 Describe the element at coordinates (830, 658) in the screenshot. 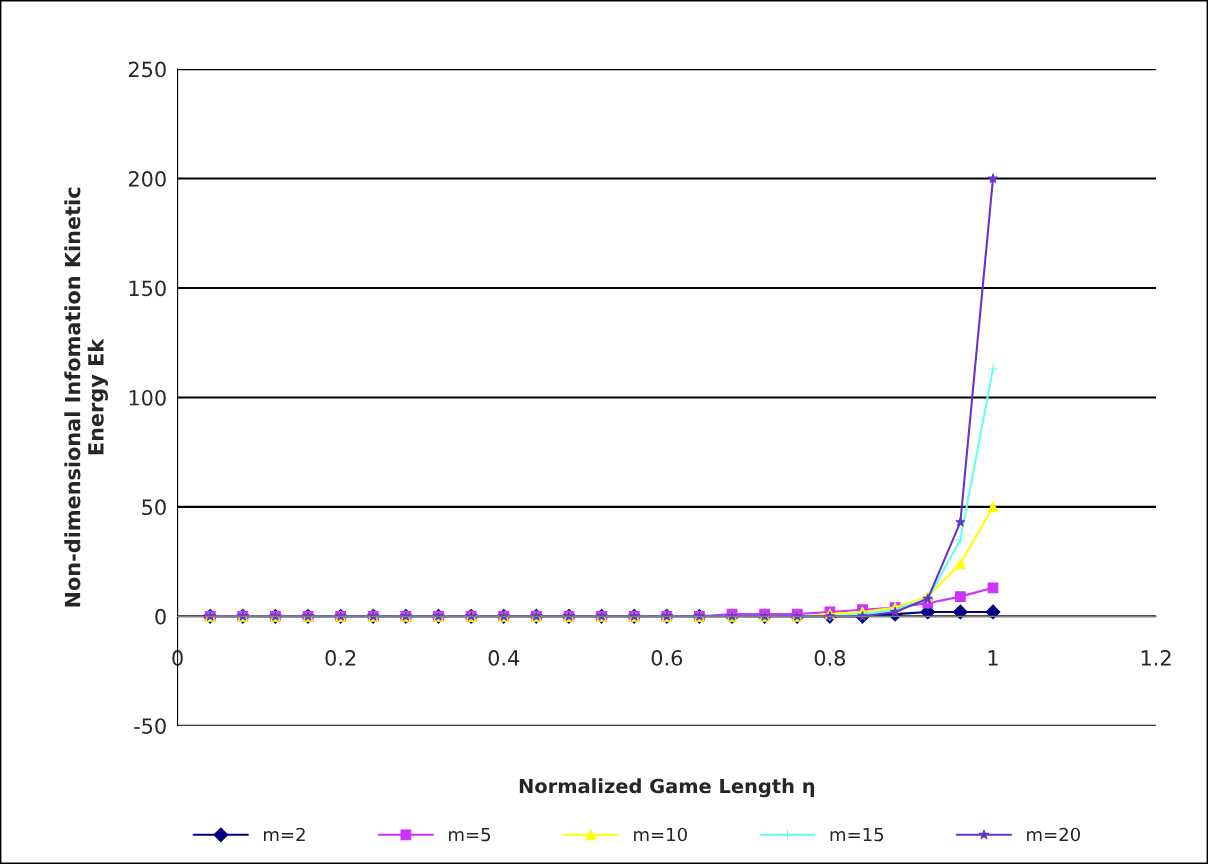

I see `x-tick-label: 0.8` at that location.